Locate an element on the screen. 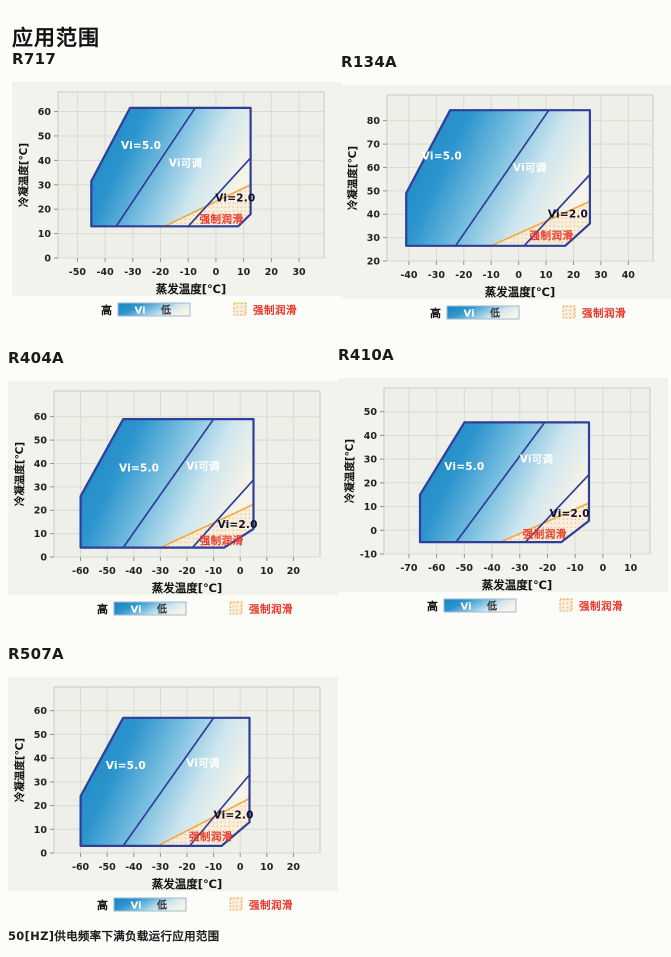 The width and height of the screenshot is (671, 957). legend-high-label: 高 is located at coordinates (435, 313).